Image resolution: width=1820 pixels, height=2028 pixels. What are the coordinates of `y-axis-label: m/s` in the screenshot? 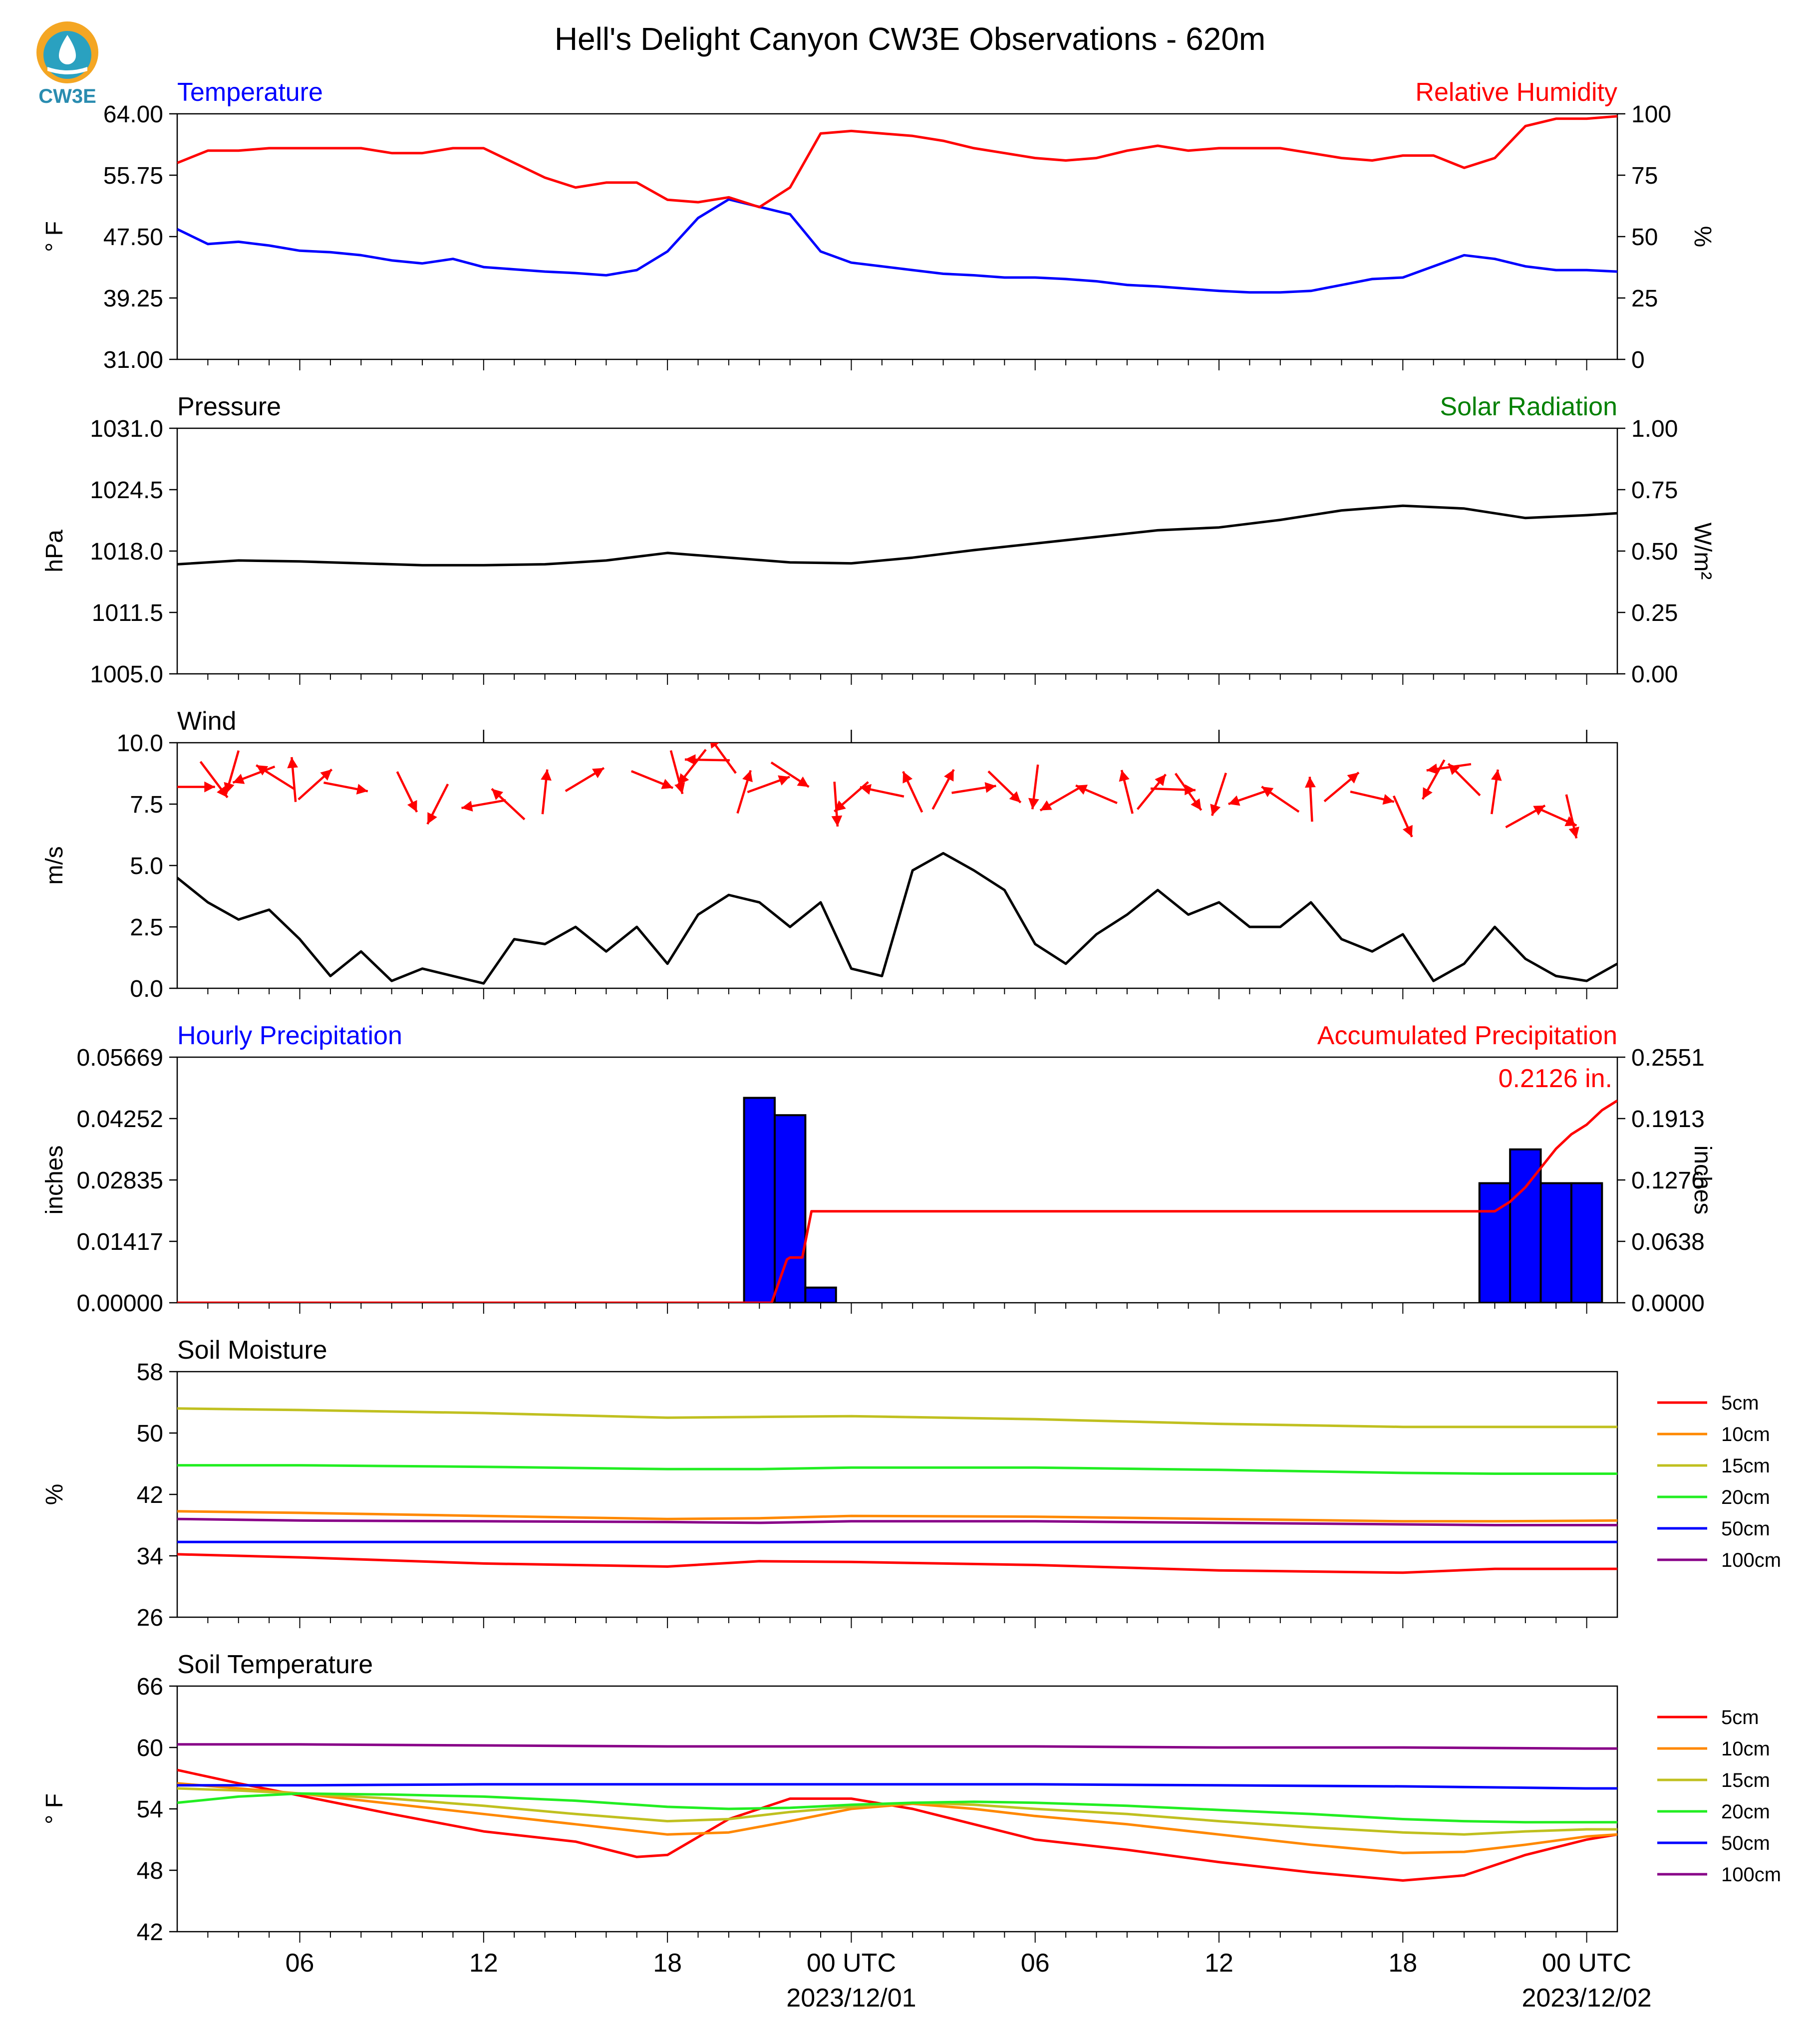 It's located at (54, 865).